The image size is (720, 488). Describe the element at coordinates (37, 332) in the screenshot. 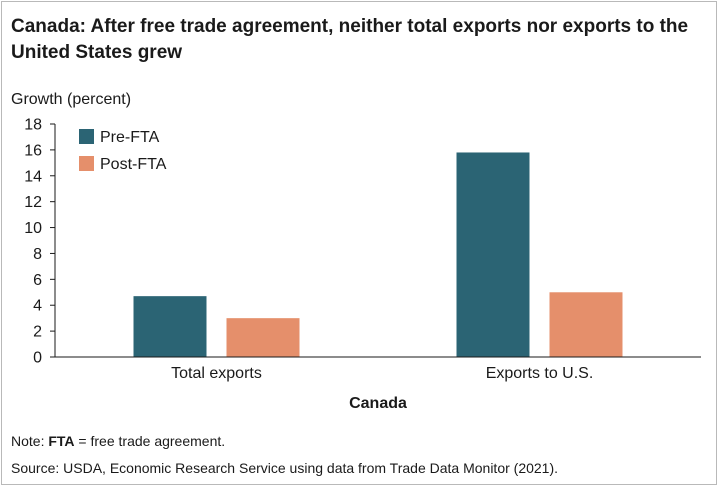

I see `y-tick-label: 2` at that location.